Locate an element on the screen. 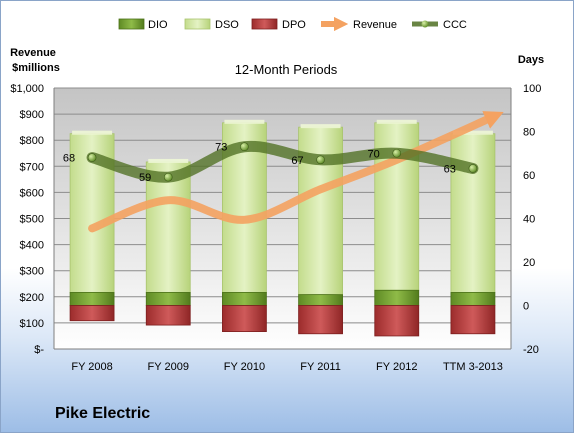 Image resolution: width=574 pixels, height=433 pixels. left-tick-label: $300 is located at coordinates (32, 272).